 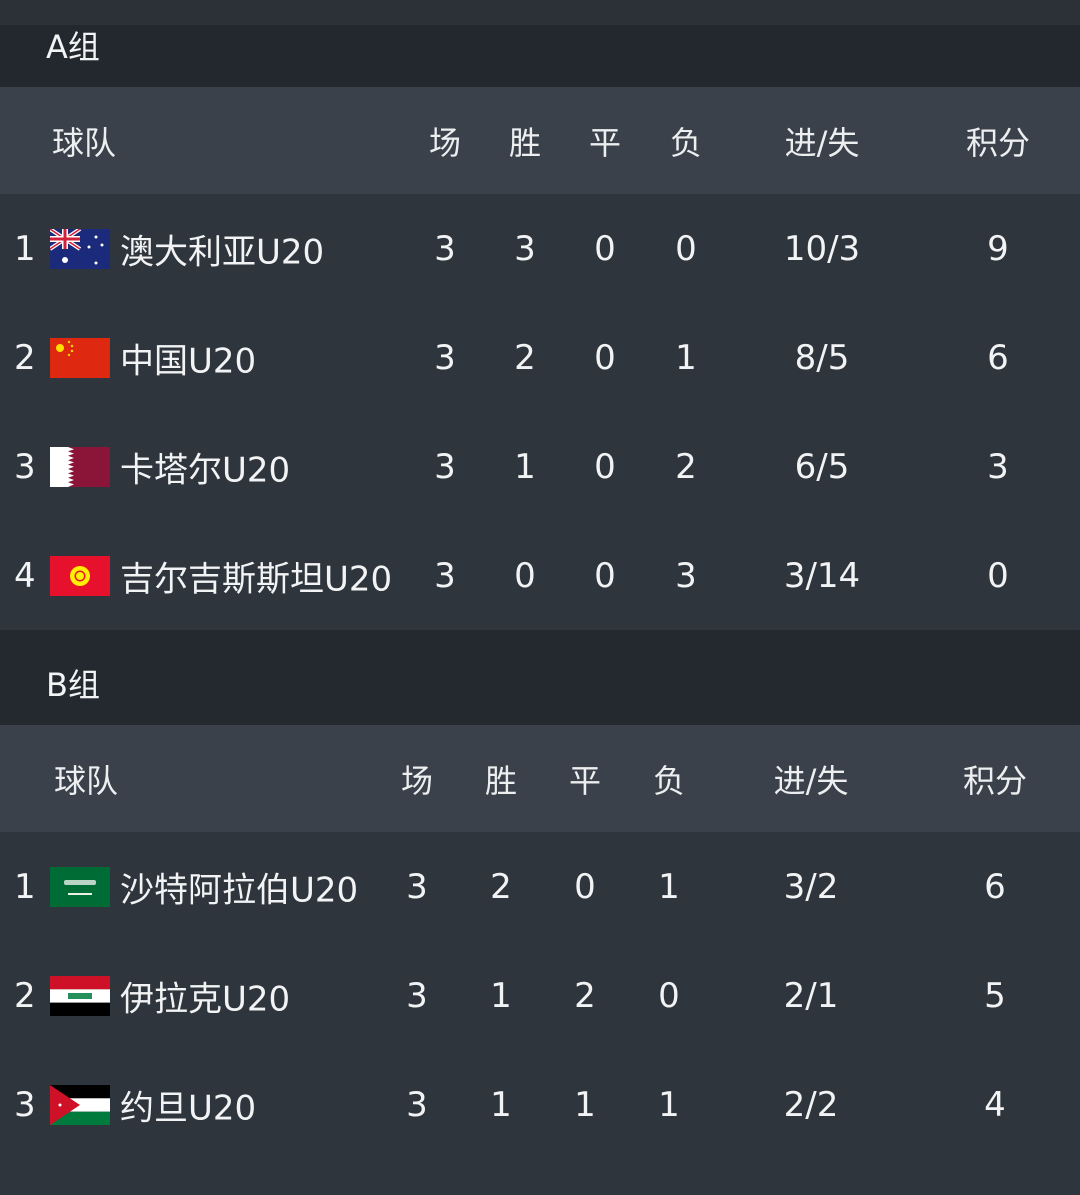 I want to click on stat-drawn: 1, so click(x=585, y=1104).